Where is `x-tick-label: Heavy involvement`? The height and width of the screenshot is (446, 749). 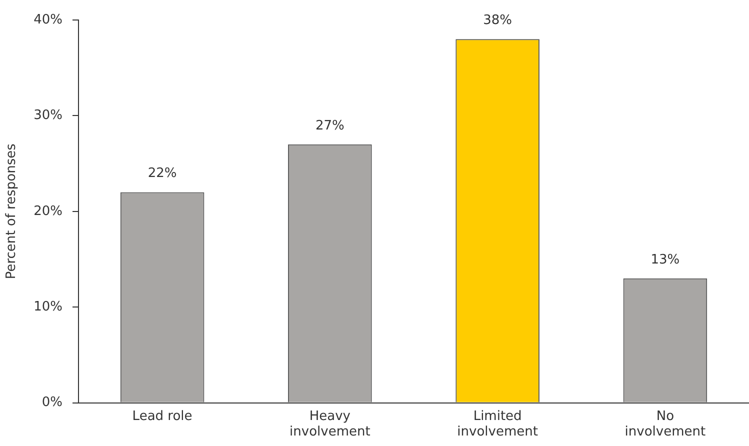 x-tick-label: Heavy involvement is located at coordinates (330, 424).